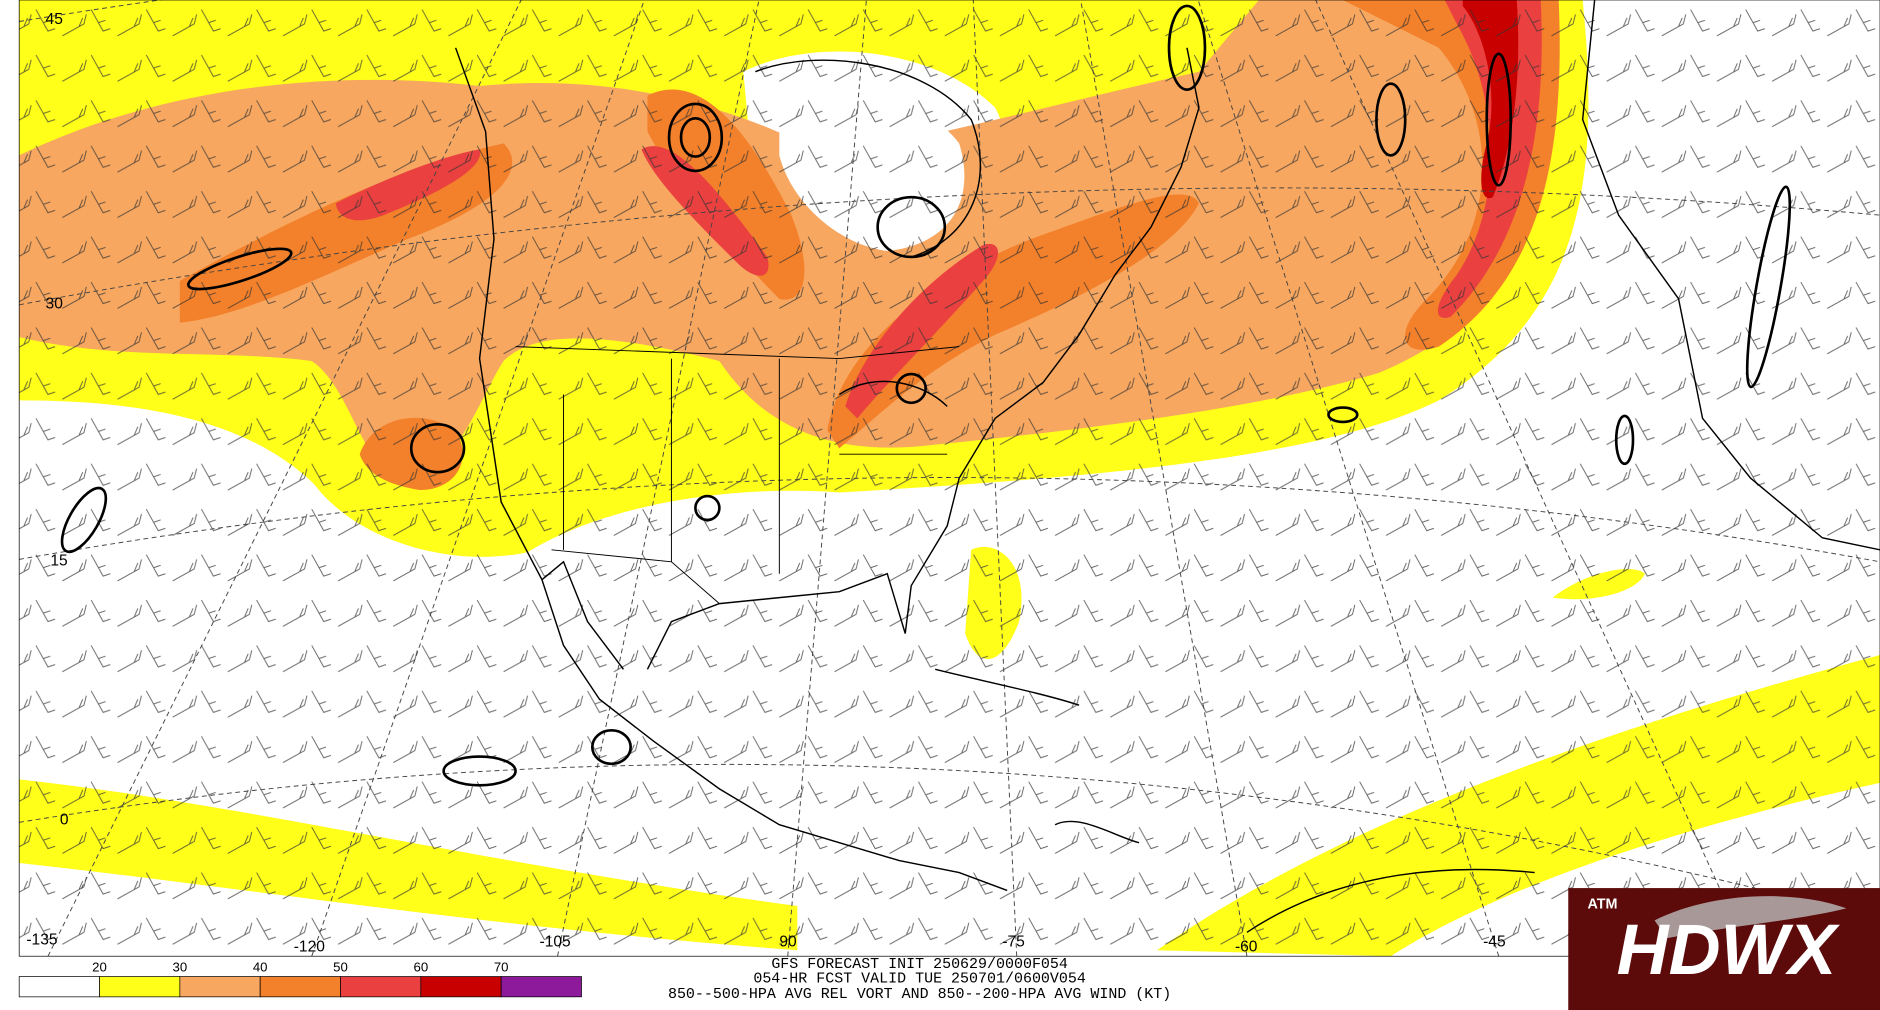  Describe the element at coordinates (555, 942) in the screenshot. I see `lon-label: -105` at that location.